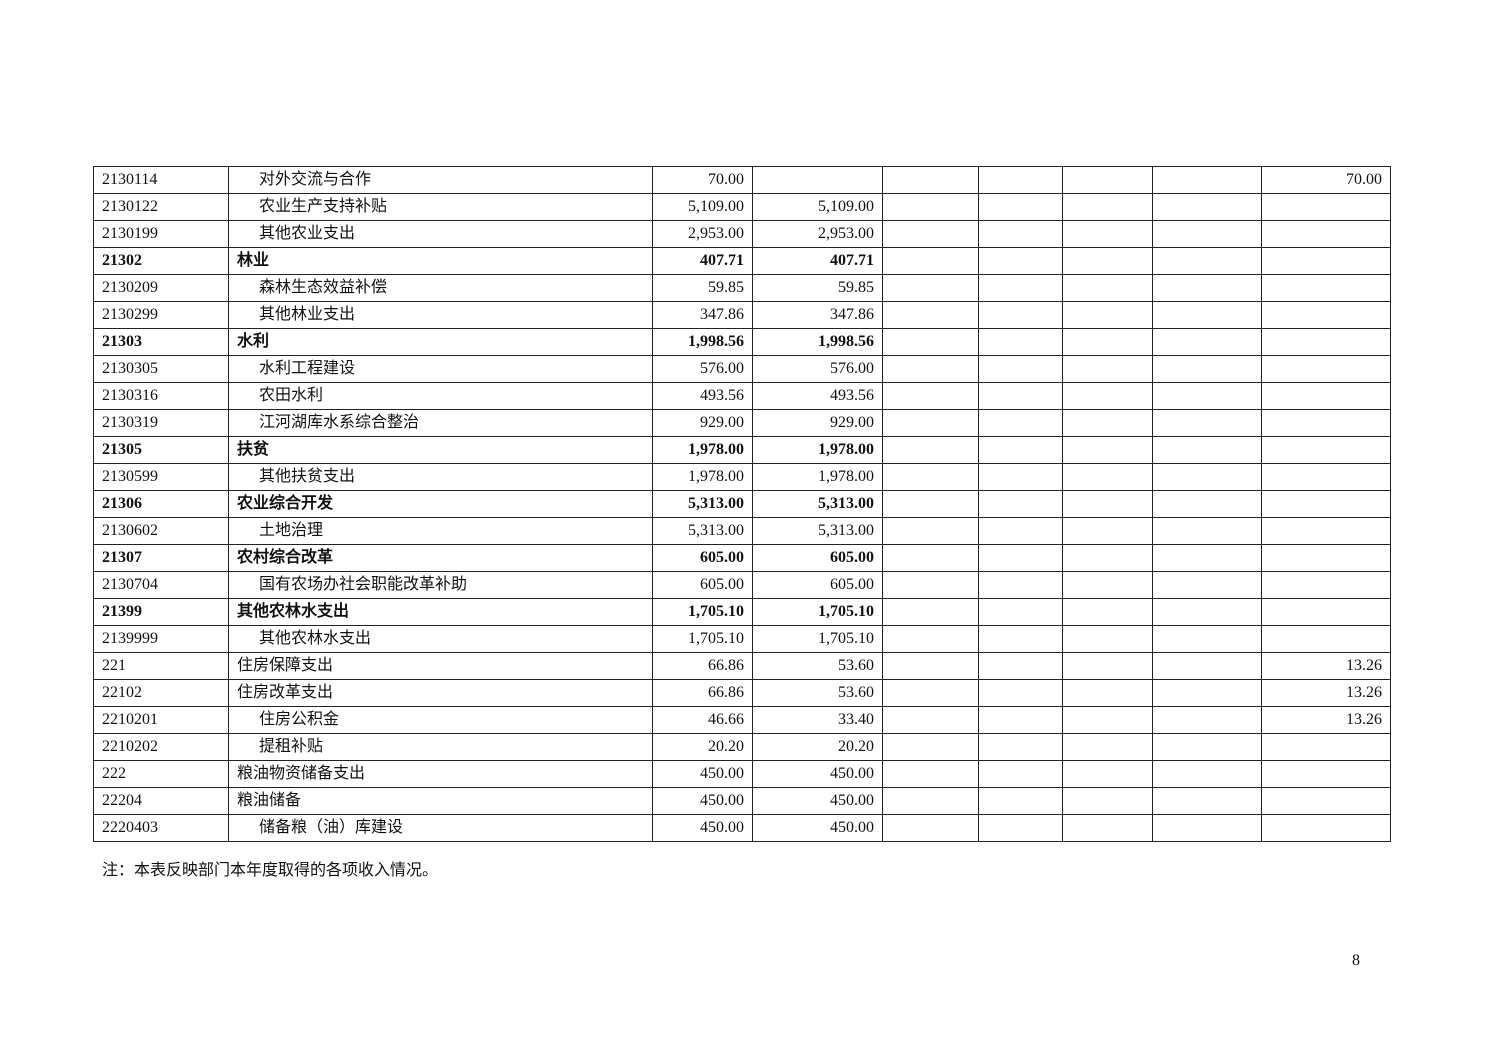  Describe the element at coordinates (161, 234) in the screenshot. I see `cell-code: 2130199` at that location.